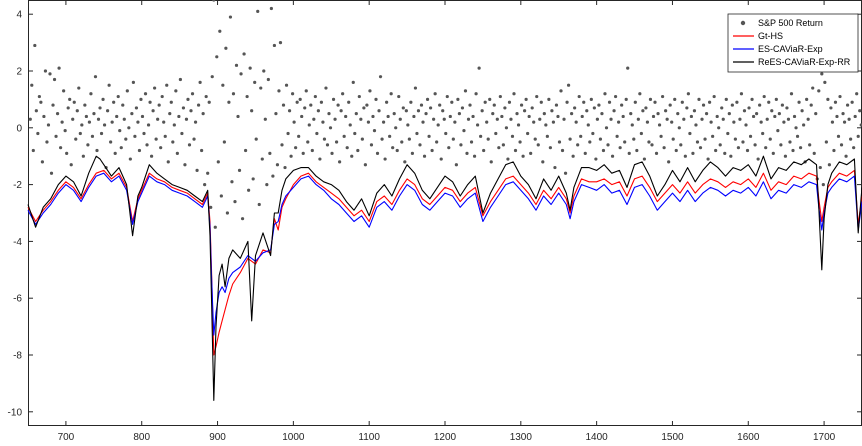 This screenshot has width=862, height=446. I want to click on legend-label: Gt-HS, so click(770, 36).